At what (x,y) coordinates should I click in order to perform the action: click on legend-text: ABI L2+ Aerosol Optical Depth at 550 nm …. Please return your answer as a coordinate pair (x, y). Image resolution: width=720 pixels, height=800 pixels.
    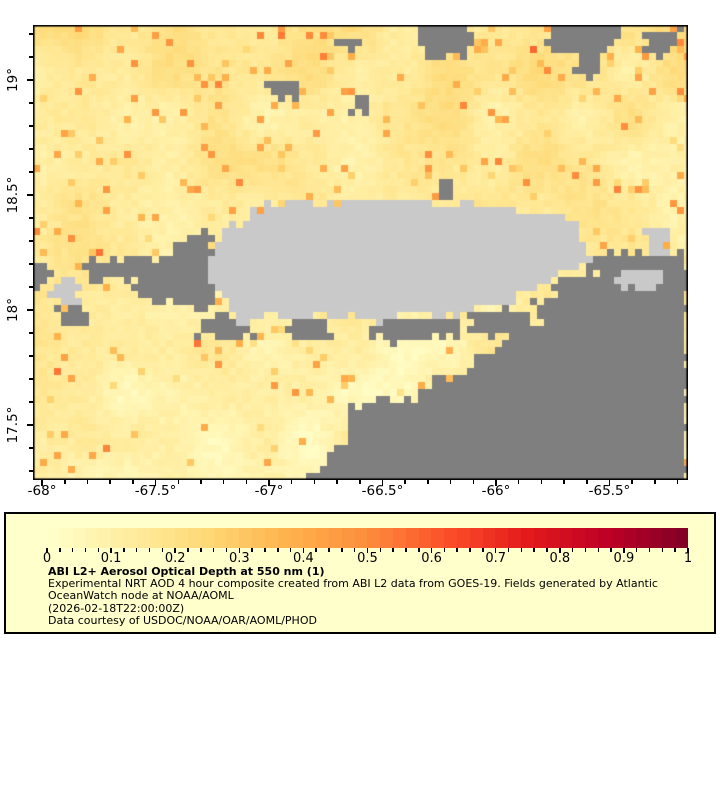
    Looking at the image, I should click on (373, 596).